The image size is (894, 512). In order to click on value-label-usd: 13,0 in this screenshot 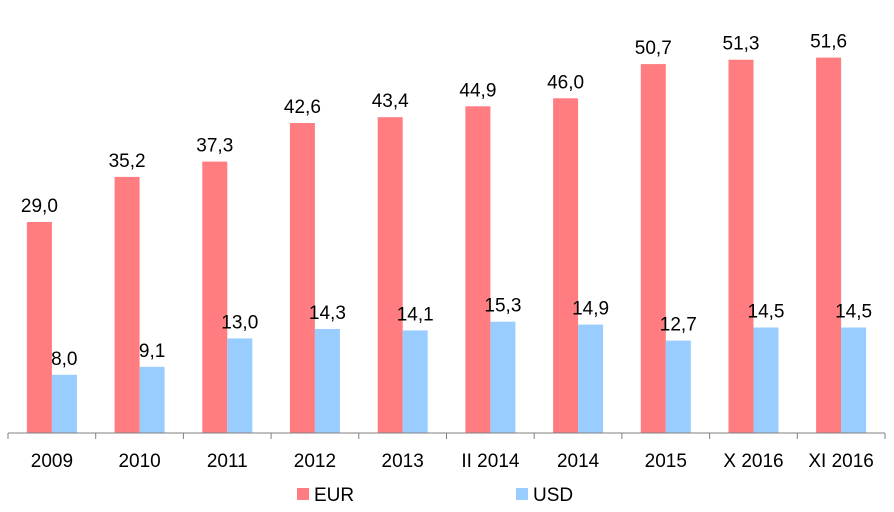, I will do `click(239, 322)`.